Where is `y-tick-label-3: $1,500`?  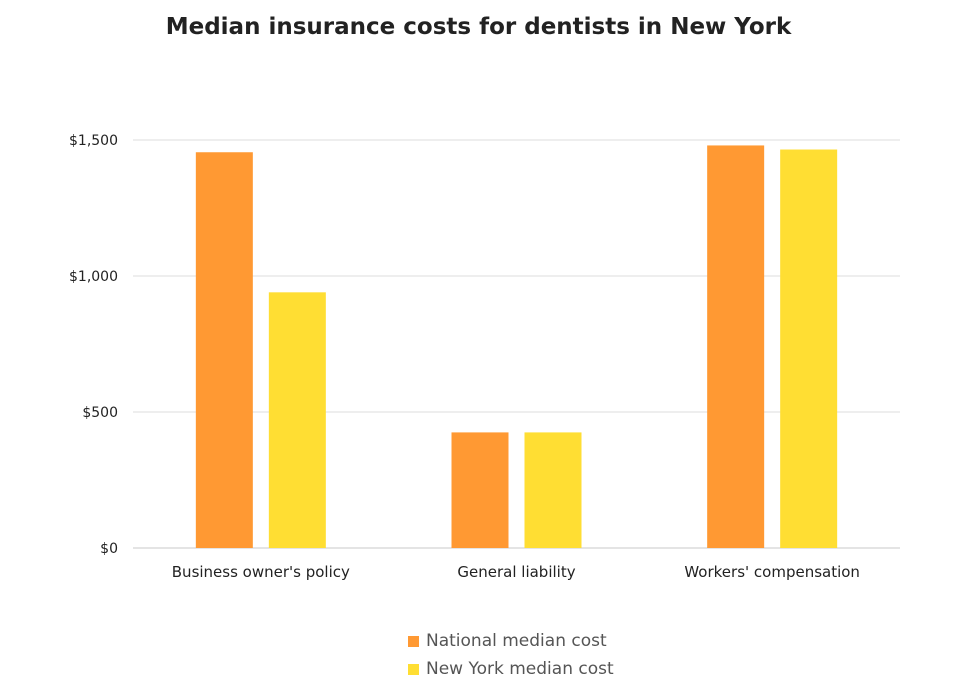 y-tick-label-3: $1,500 is located at coordinates (93, 141).